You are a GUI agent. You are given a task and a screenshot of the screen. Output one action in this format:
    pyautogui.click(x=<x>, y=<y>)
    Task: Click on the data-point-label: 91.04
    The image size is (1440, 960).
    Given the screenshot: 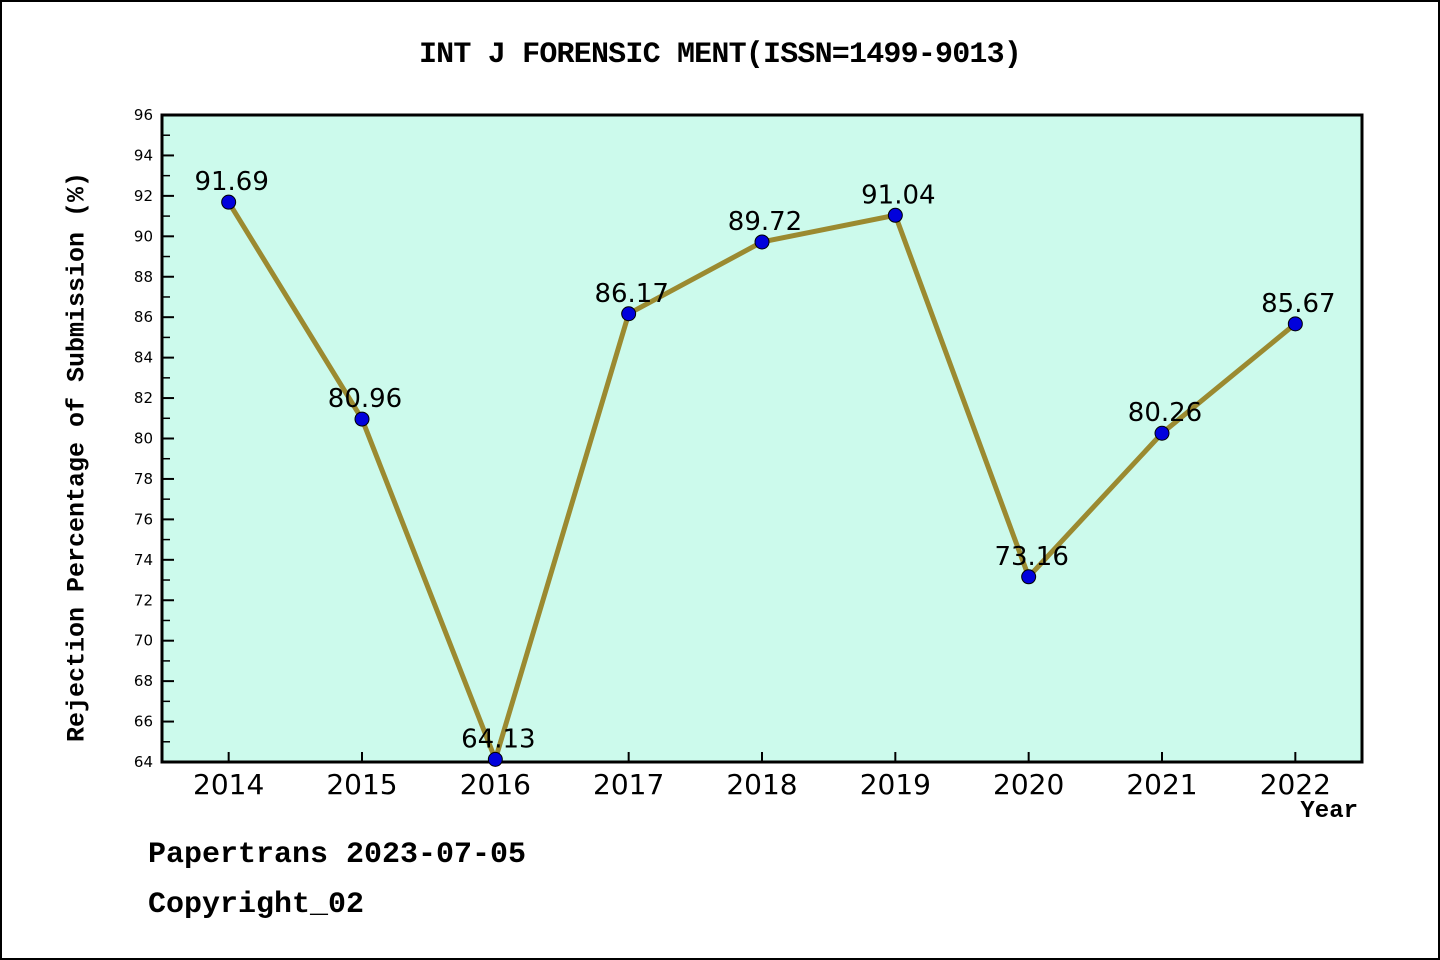 What is the action you would take?
    pyautogui.click(x=898, y=195)
    